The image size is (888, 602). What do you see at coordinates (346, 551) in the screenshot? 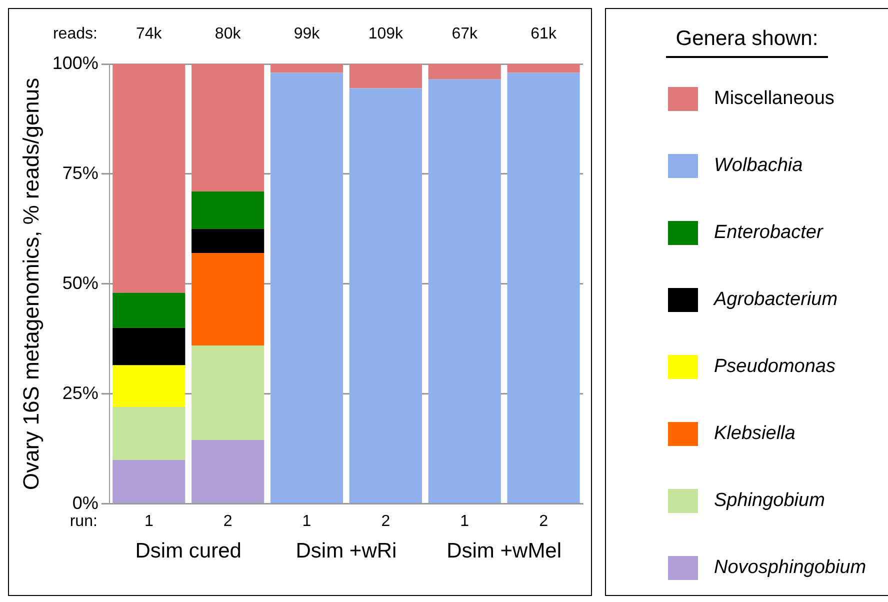
I see `text: Dsim +wRi` at bounding box center [346, 551].